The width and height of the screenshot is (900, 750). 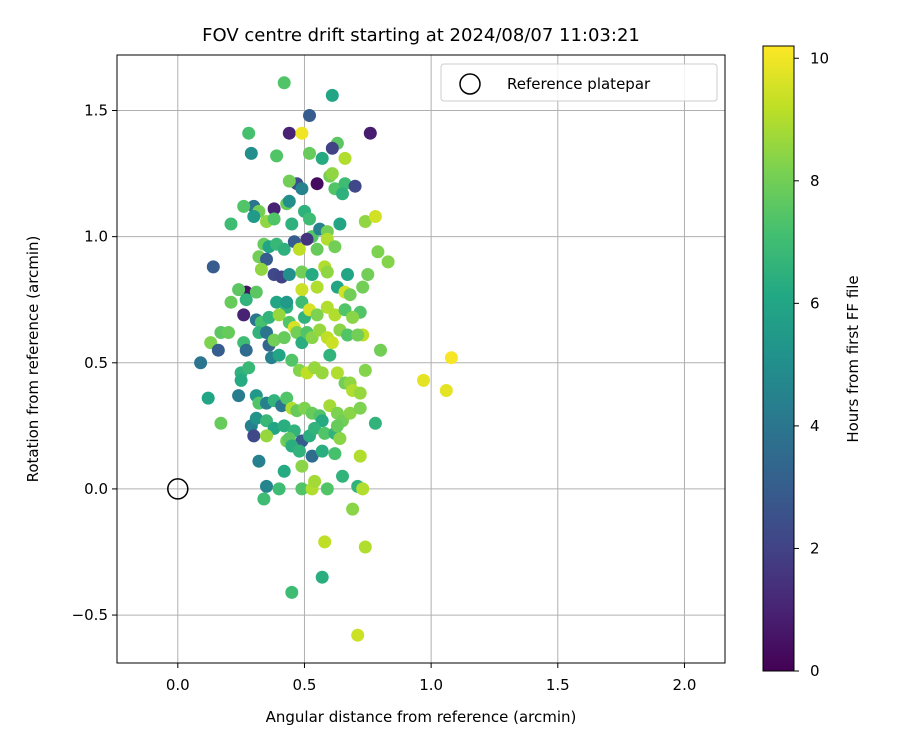 What do you see at coordinates (685, 685) in the screenshot?
I see `x-tick-label: 2.0` at bounding box center [685, 685].